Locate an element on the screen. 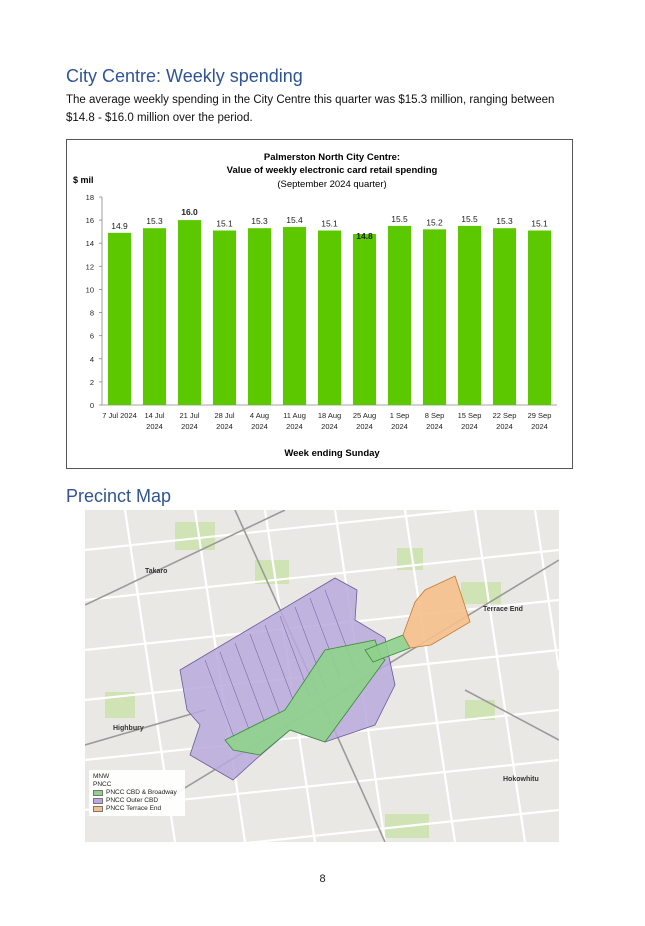 The image size is (645, 926). x-tick-label: 18 Aug is located at coordinates (329, 415).